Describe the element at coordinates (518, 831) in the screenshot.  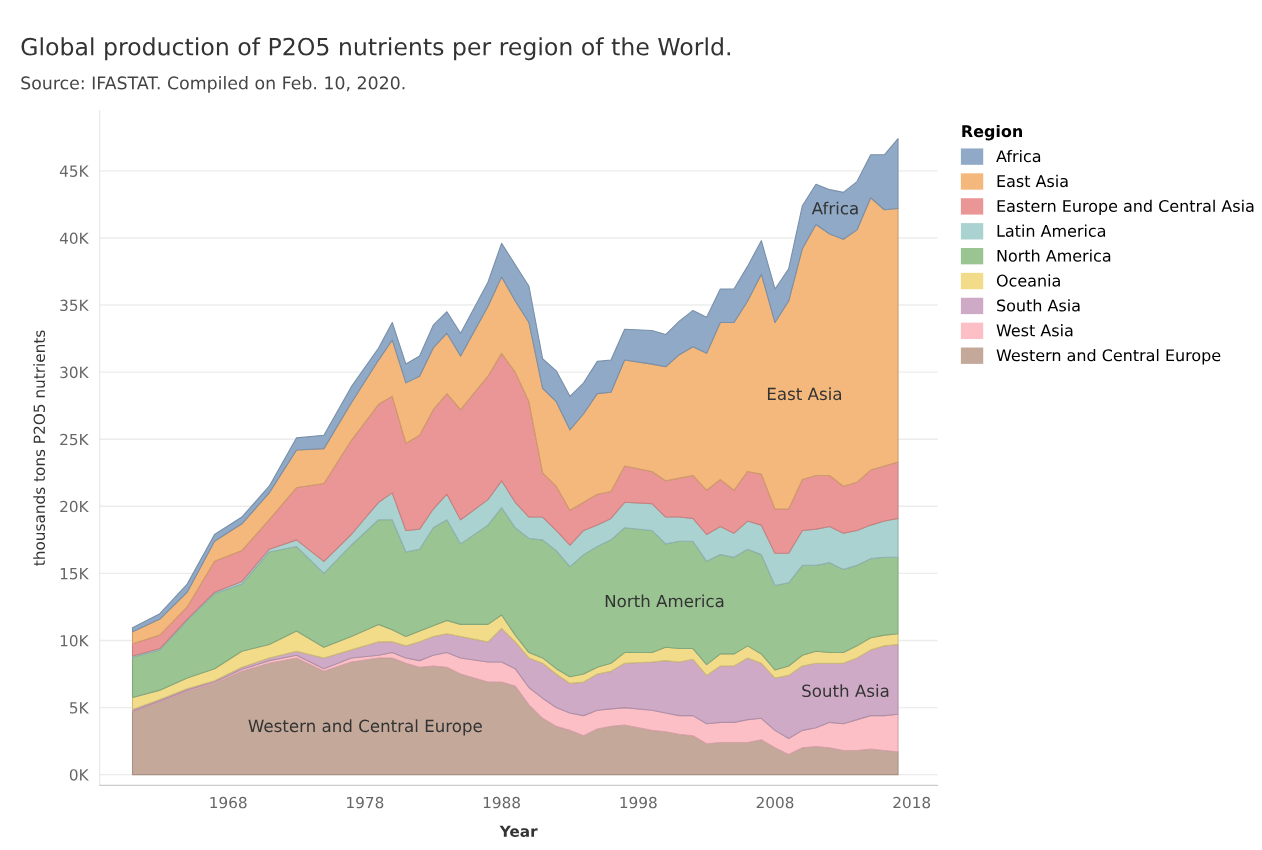
I see `x-axis-title: Year` at that location.